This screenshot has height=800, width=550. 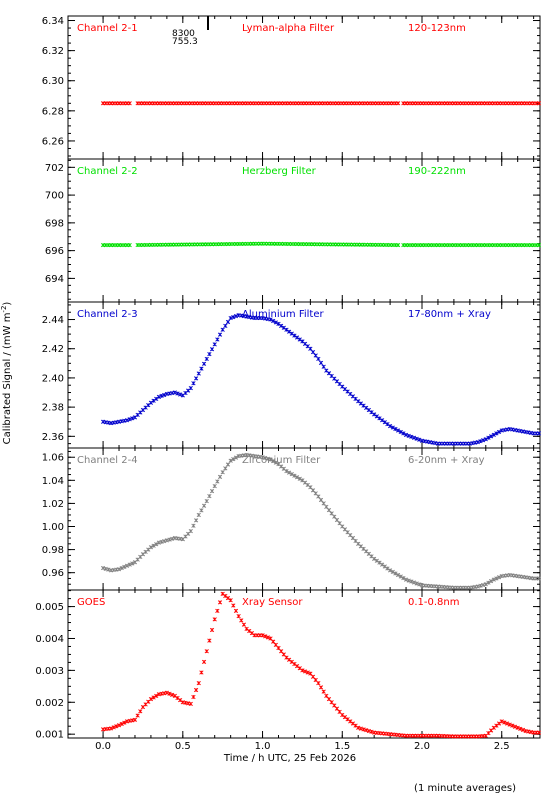 What do you see at coordinates (53, 141) in the screenshot?
I see `y-tick-label: 6.26` at bounding box center [53, 141].